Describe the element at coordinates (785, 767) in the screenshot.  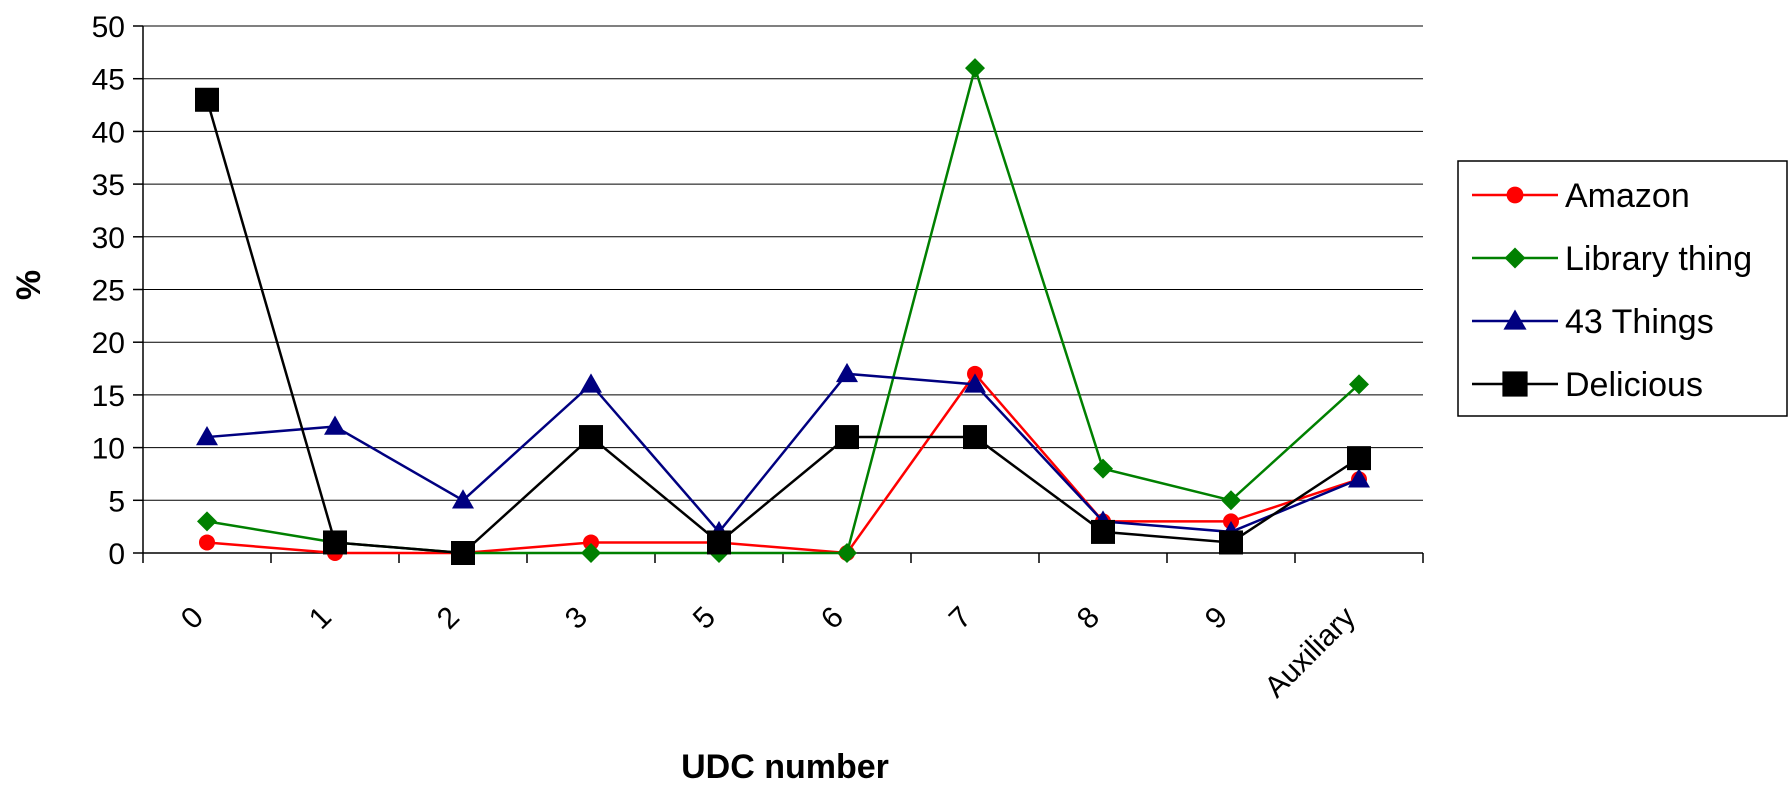
I see `x-axis-title: UDC number` at that location.